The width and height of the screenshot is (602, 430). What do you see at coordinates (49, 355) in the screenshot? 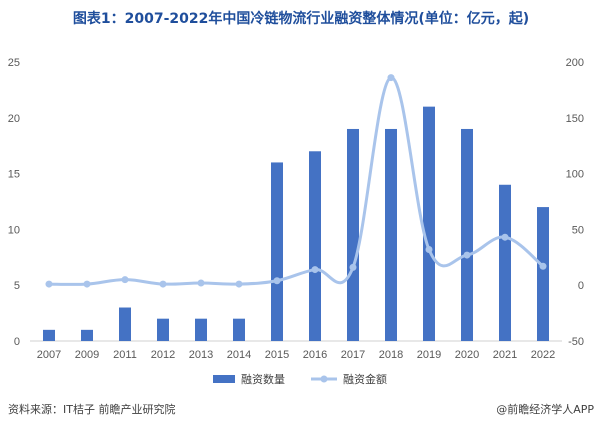
I see `x-tick-label: 2007` at bounding box center [49, 355].